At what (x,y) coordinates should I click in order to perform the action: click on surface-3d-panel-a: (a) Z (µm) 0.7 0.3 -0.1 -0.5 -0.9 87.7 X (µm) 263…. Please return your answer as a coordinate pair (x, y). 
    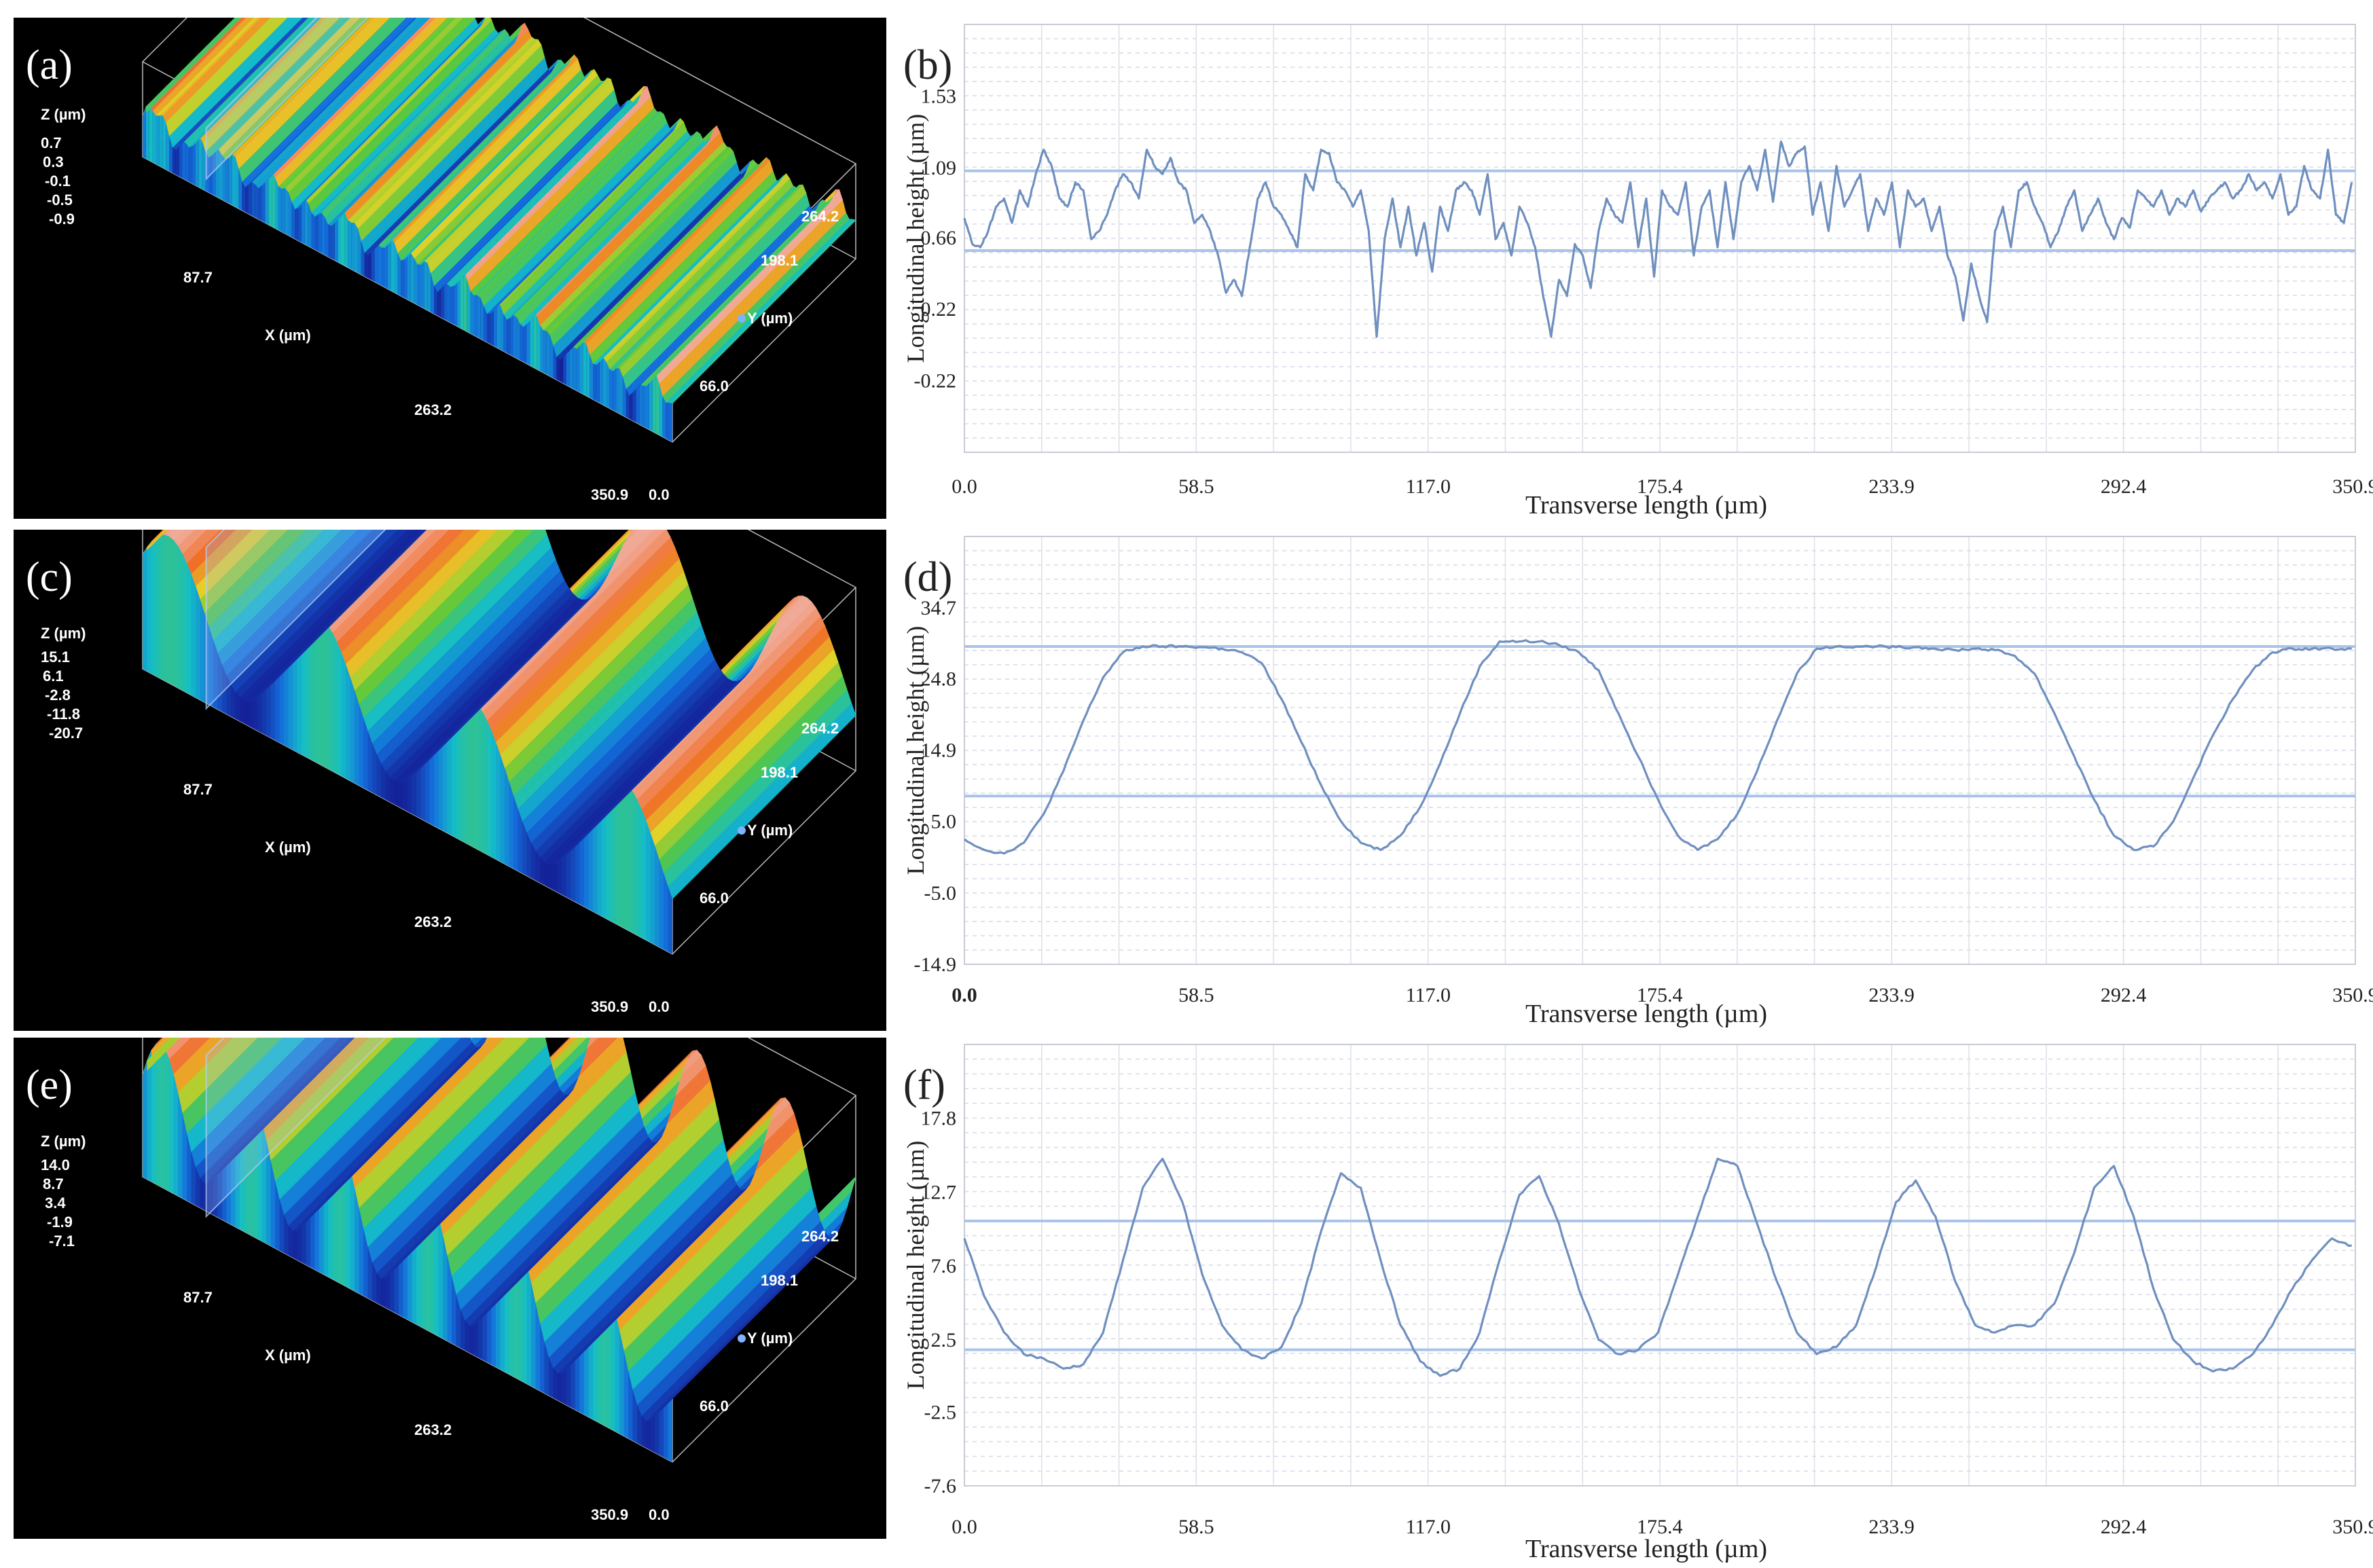
    Looking at the image, I should click on (450, 268).